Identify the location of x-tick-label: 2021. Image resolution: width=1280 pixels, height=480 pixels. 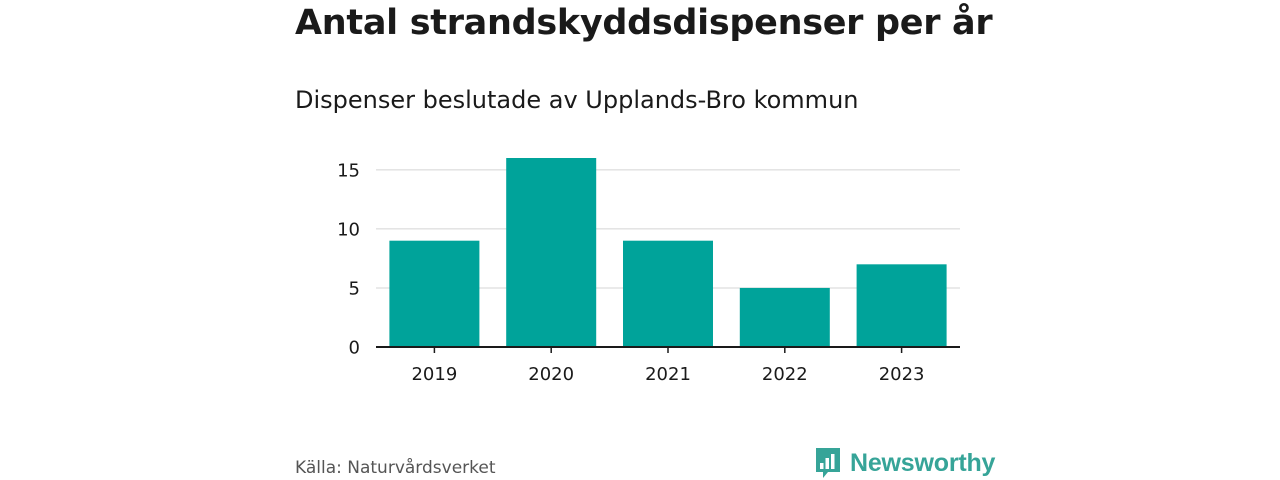
(668, 374).